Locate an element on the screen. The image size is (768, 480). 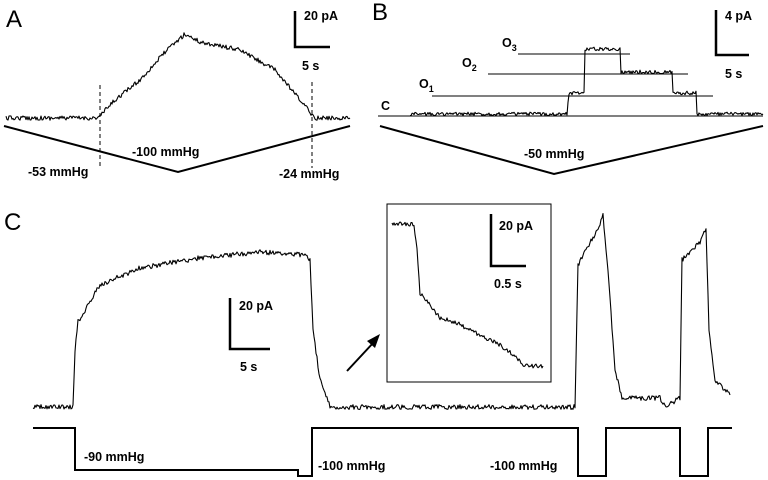
panel-c-pressure-3-label: -100 mmHg is located at coordinates (523, 466).